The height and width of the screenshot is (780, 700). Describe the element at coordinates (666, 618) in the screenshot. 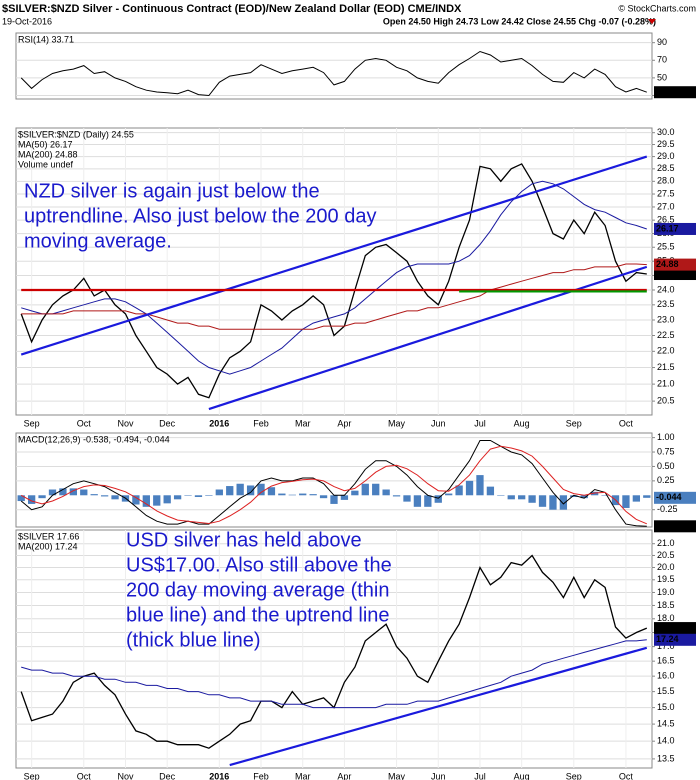

I see `y-tick-label: 18.0` at that location.